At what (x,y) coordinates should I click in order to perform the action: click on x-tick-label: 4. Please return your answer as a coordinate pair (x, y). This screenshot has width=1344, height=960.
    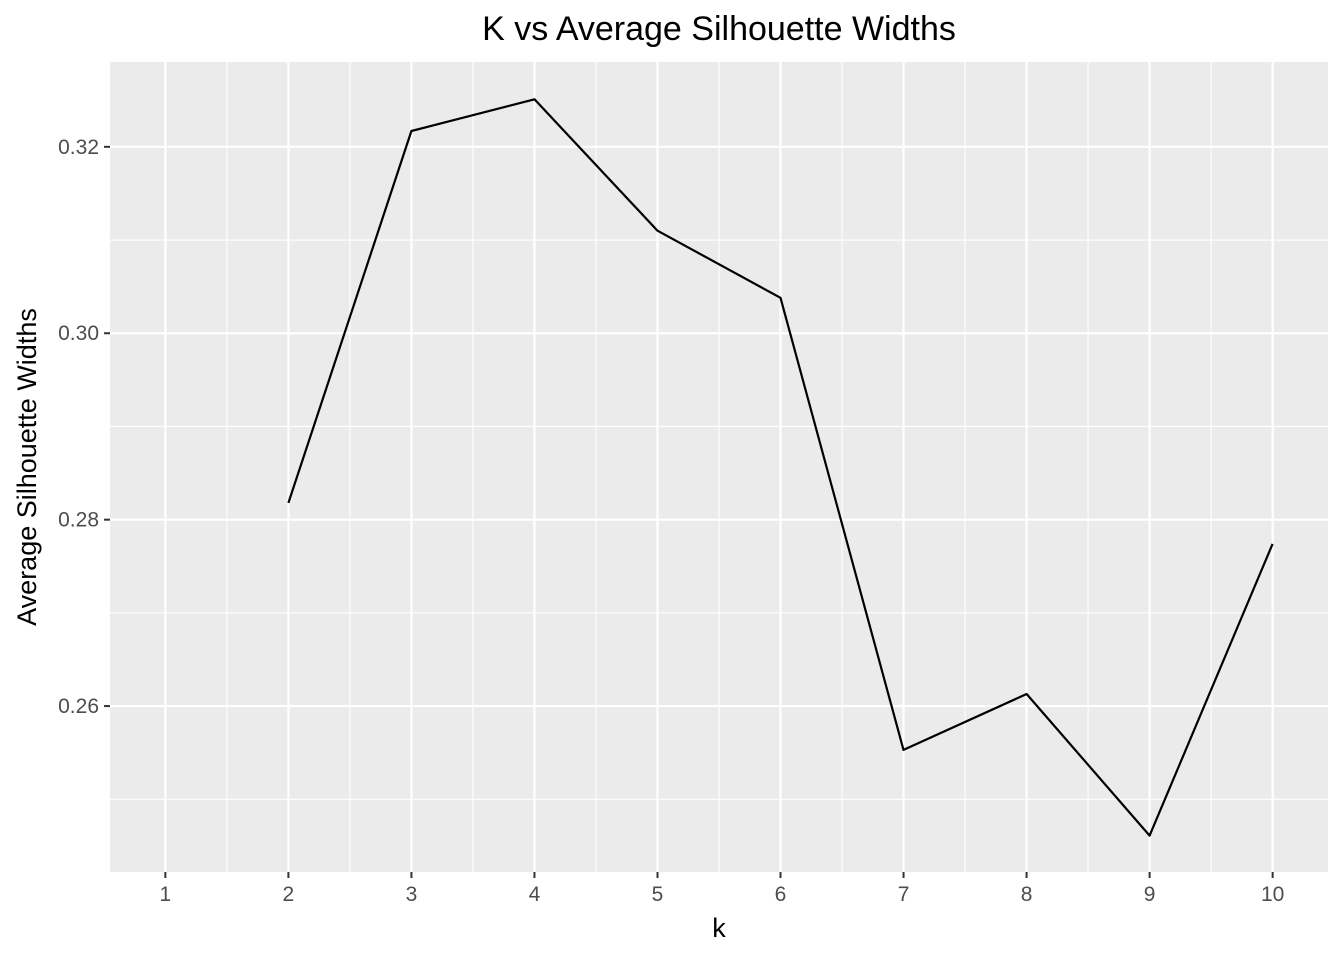
    Looking at the image, I should click on (535, 894).